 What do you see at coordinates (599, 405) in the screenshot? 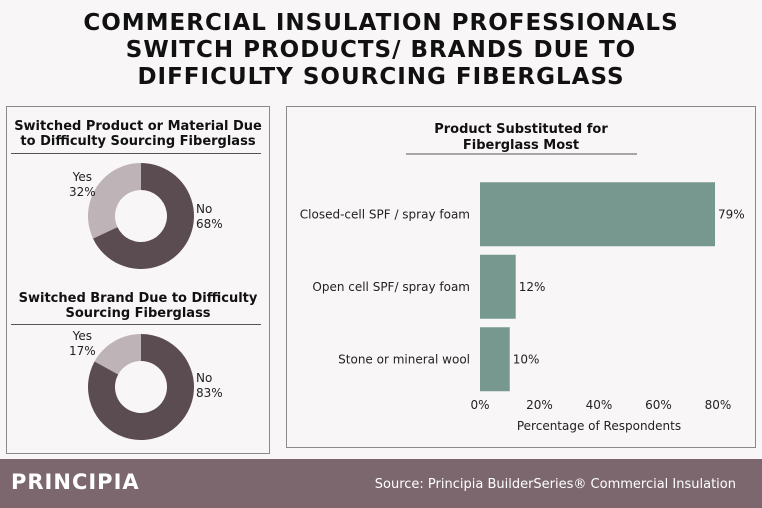
I see `x-tick-label: 40%` at bounding box center [599, 405].